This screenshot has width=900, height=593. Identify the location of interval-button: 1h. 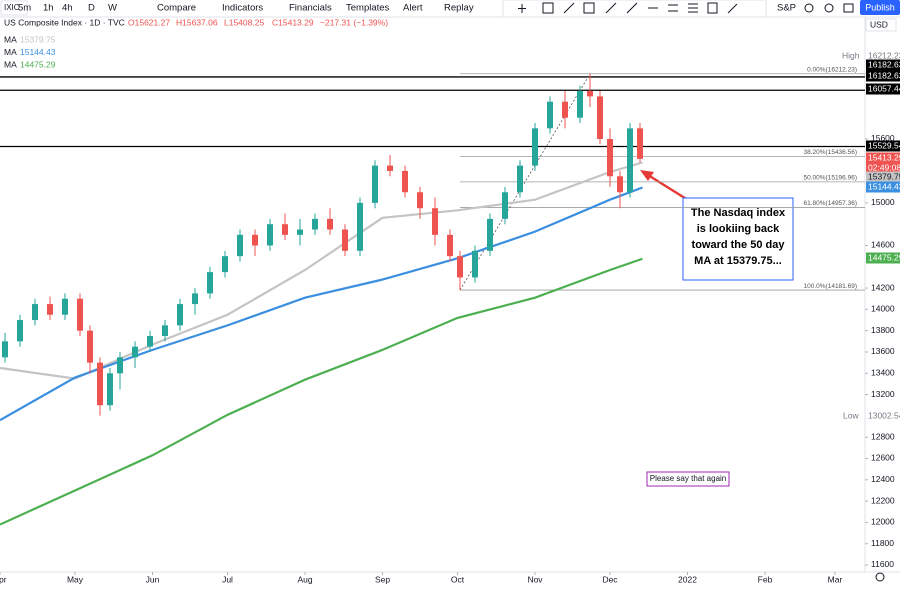
(48, 8).